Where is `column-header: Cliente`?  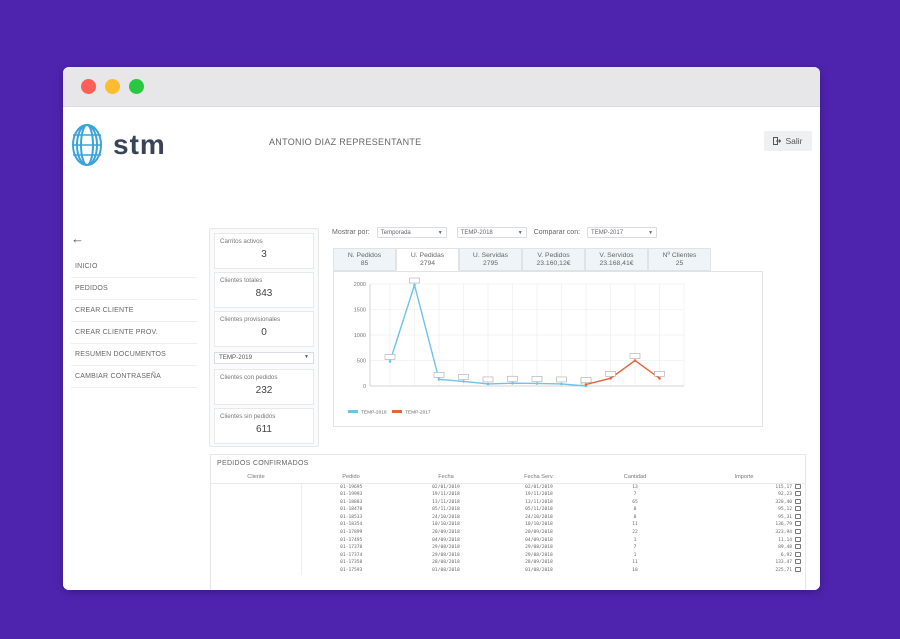
column-header: Cliente is located at coordinates (256, 478).